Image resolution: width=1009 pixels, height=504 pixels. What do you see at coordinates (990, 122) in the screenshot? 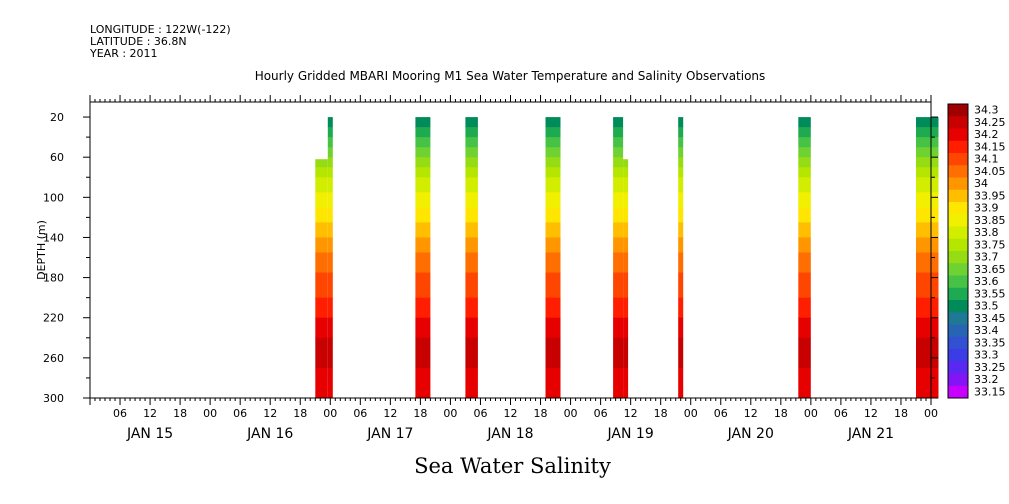
I see `colorbar-label: 34.25` at bounding box center [990, 122].